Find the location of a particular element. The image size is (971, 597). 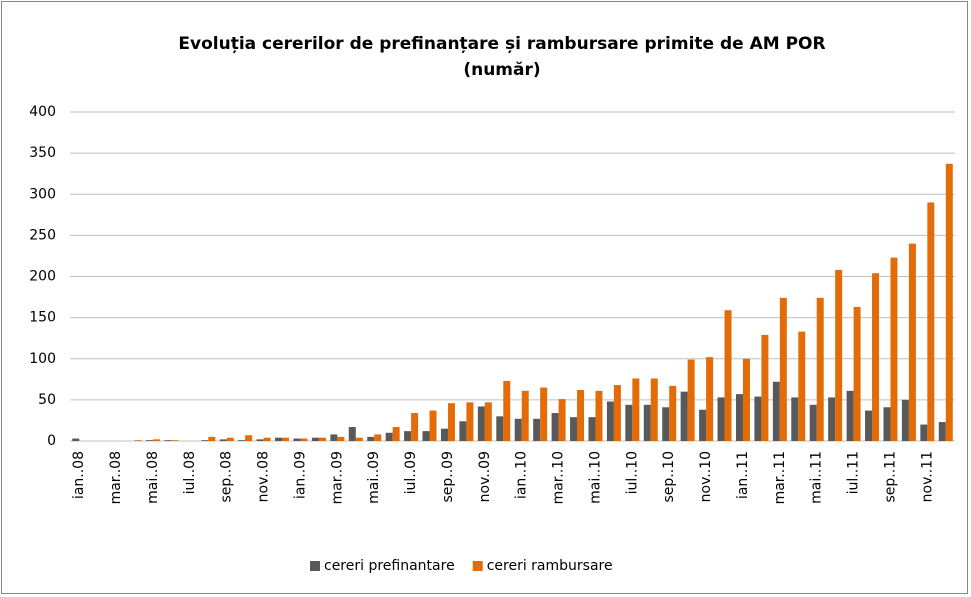

x-tick-label: iul..11 is located at coordinates (854, 472).